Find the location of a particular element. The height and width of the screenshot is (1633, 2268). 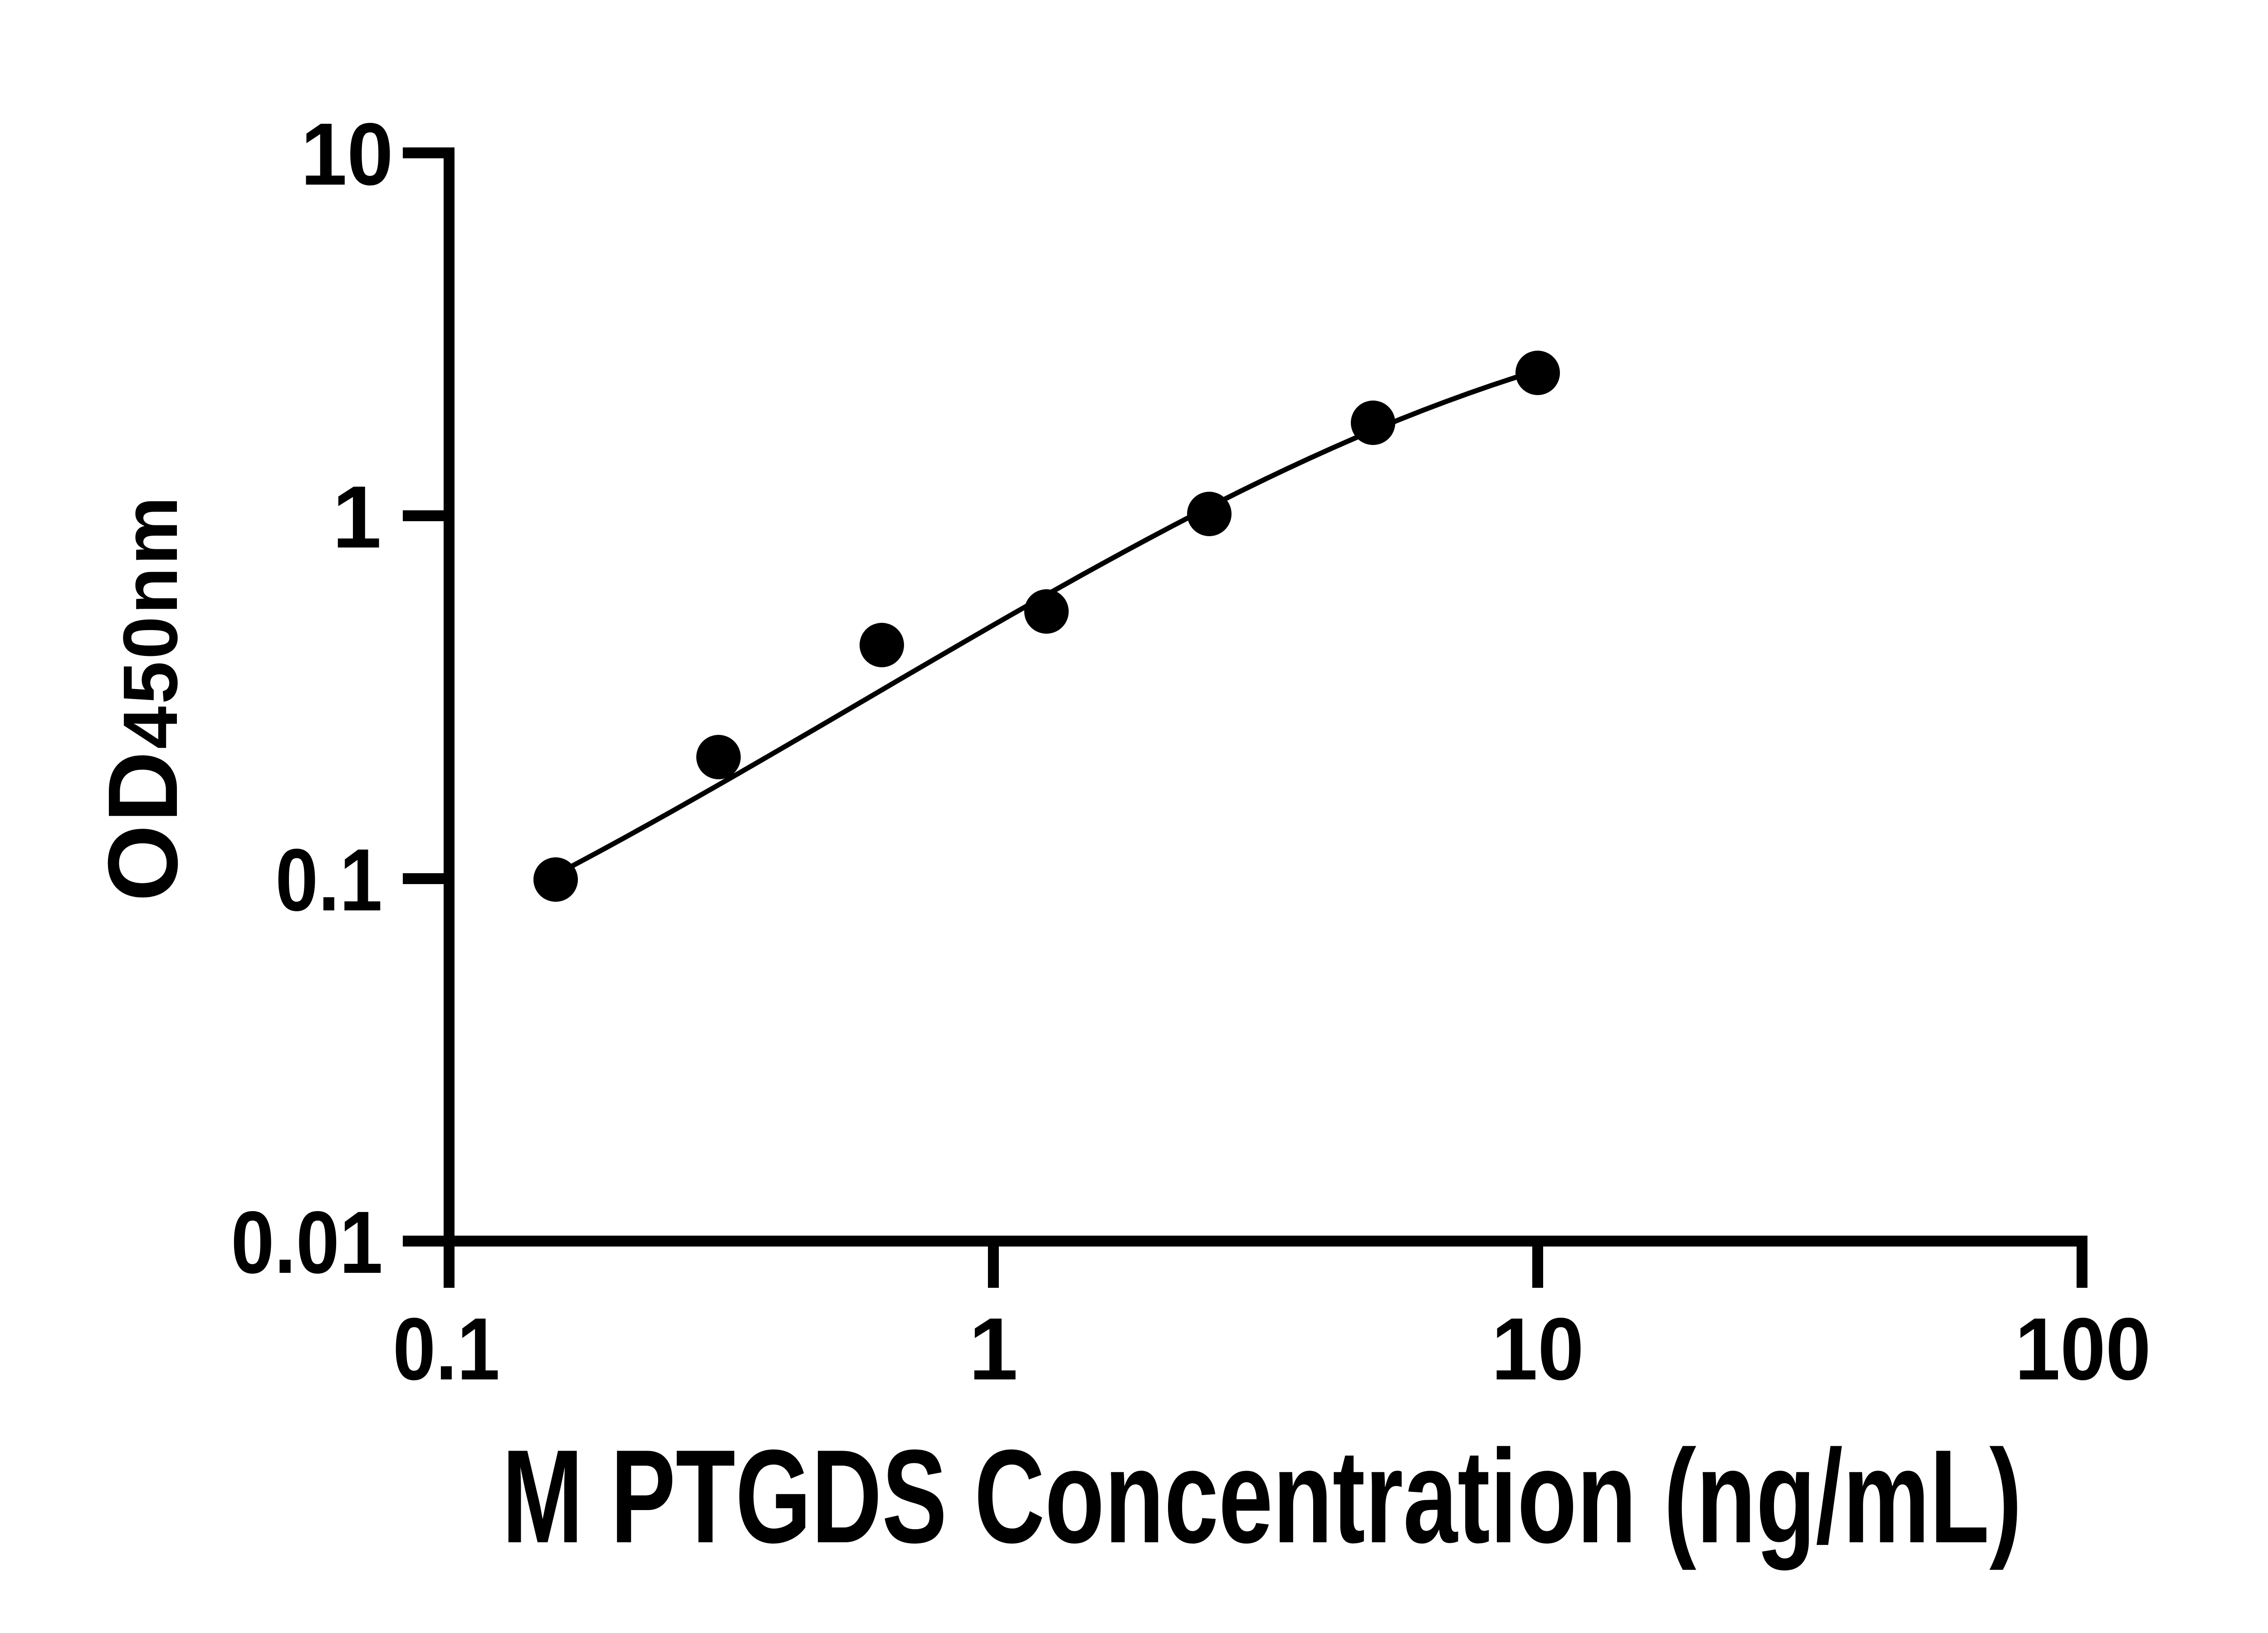

svg-text: 0.01 is located at coordinates (307, 1242).